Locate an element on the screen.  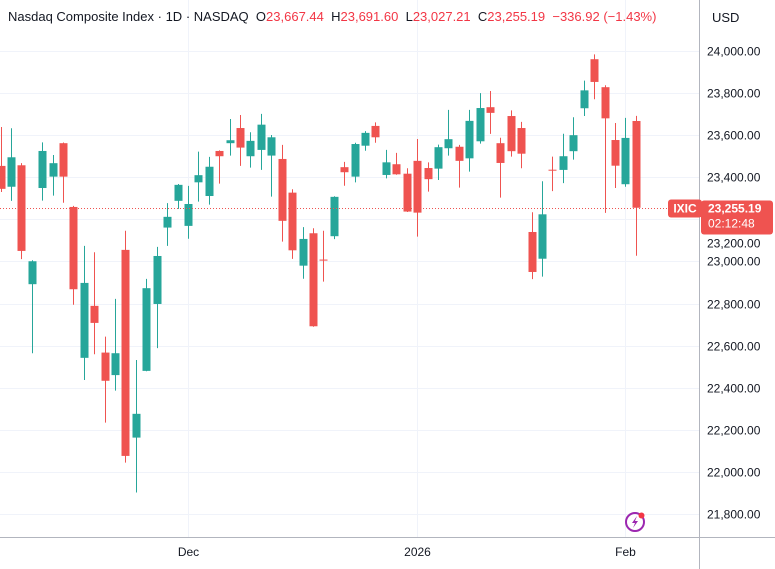
time-axis: Dec 2026 Feb is located at coordinates (407, 552).